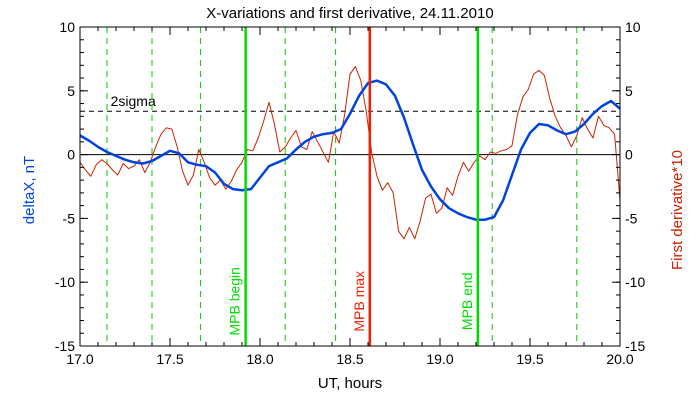 The width and height of the screenshot is (700, 400). Describe the element at coordinates (349, 359) in the screenshot. I see `x-tick-label: 18.5` at that location.